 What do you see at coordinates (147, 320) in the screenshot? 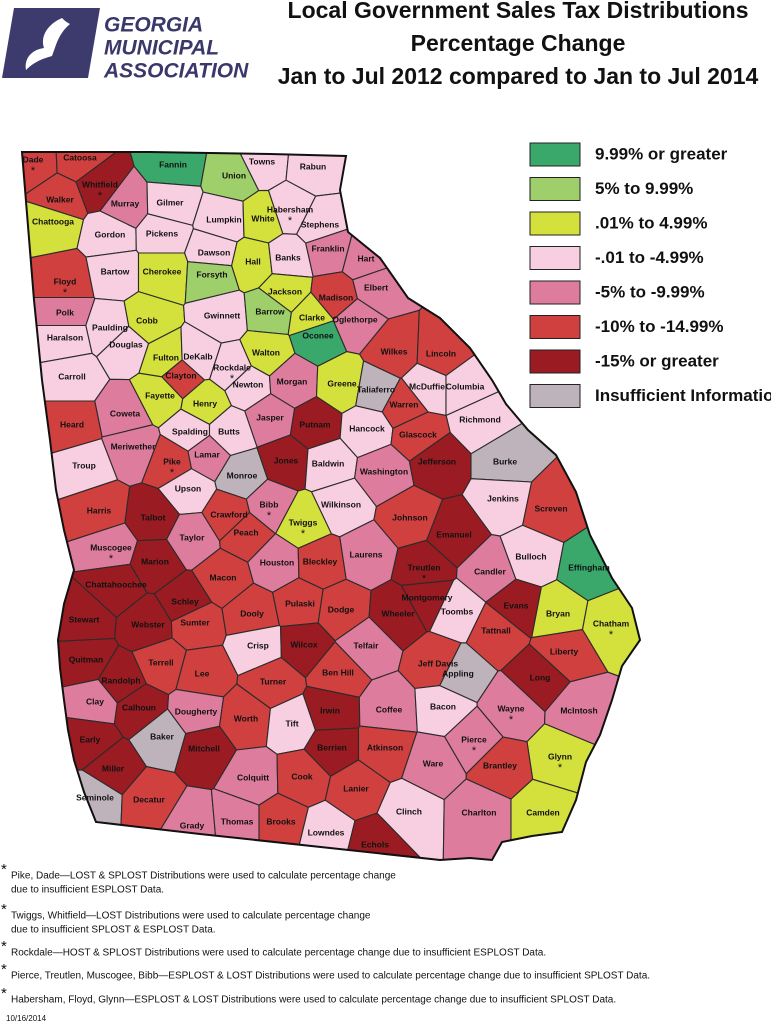
I see `county-name: Cobb` at bounding box center [147, 320].